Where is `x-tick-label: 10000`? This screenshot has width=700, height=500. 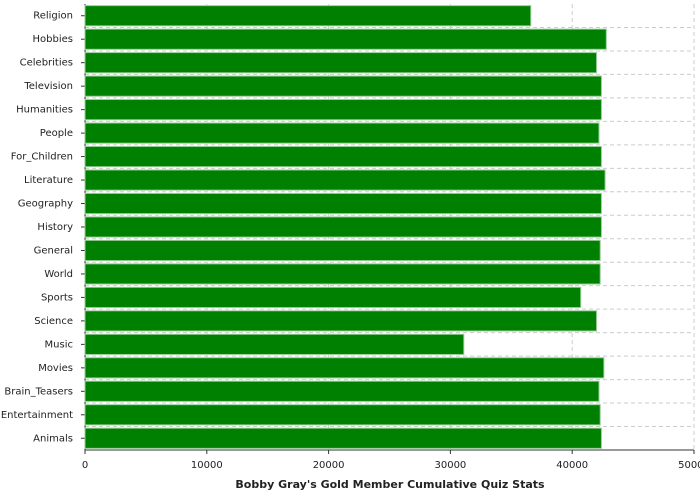 x-tick-label: 10000 is located at coordinates (207, 465).